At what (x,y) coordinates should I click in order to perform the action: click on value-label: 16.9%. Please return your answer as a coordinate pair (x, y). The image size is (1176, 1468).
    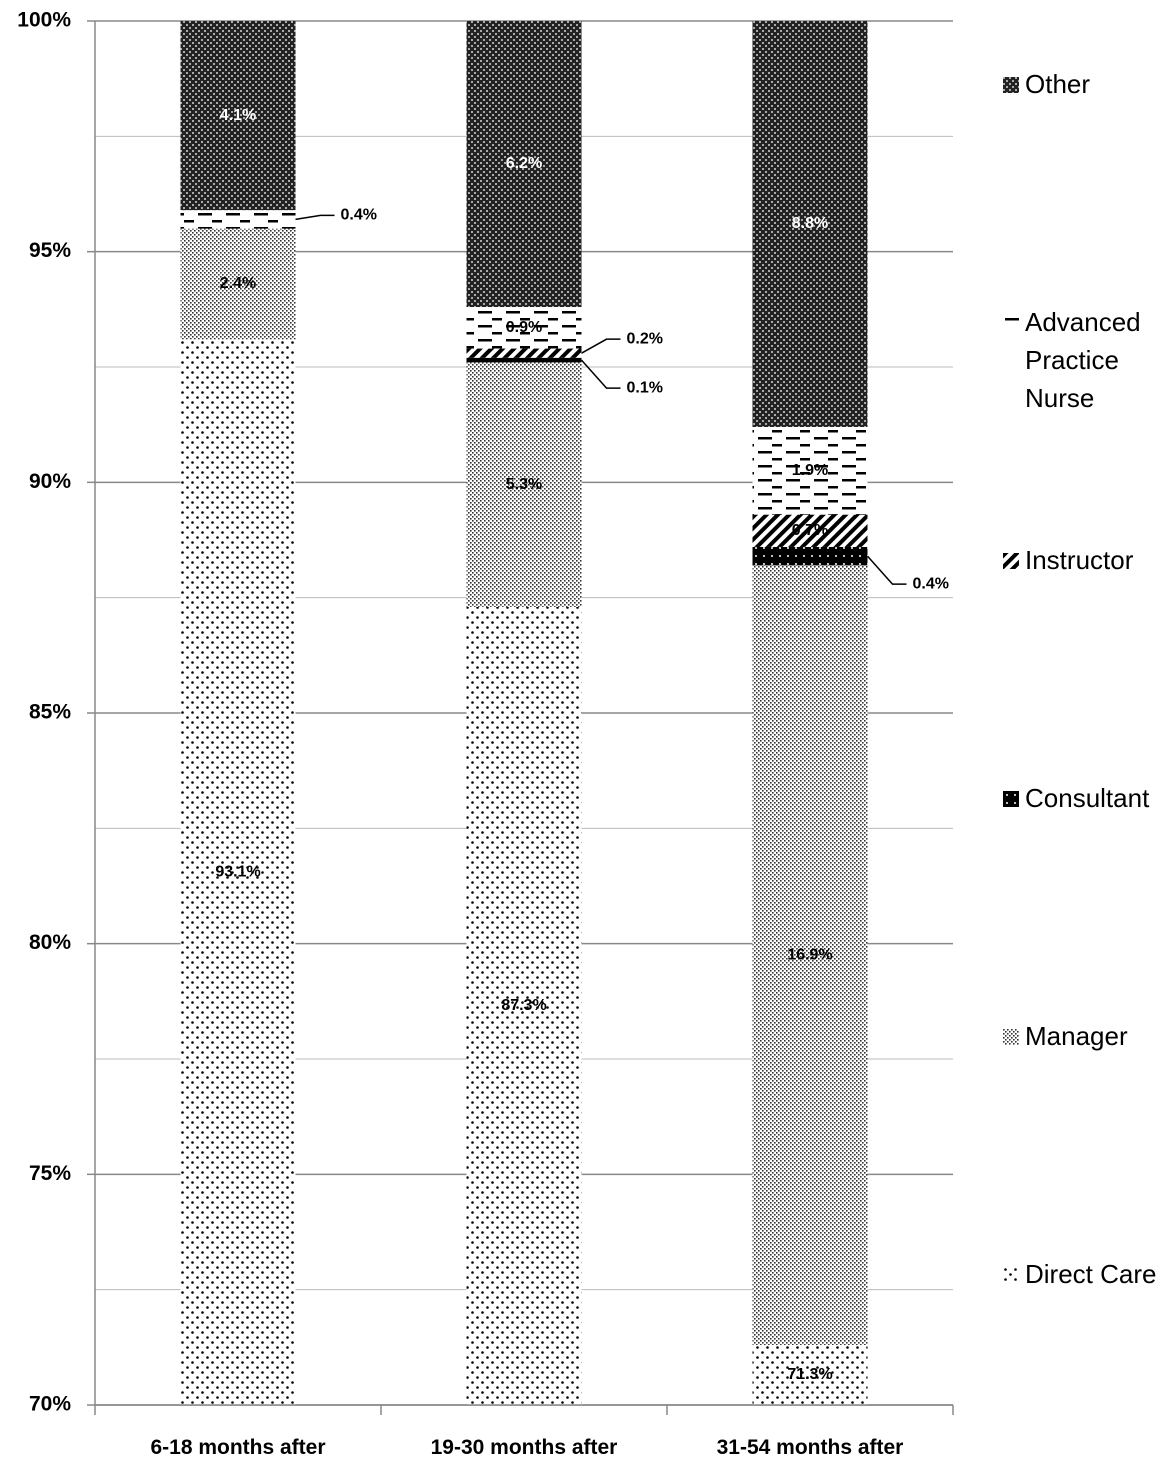
    Looking at the image, I should click on (809, 954).